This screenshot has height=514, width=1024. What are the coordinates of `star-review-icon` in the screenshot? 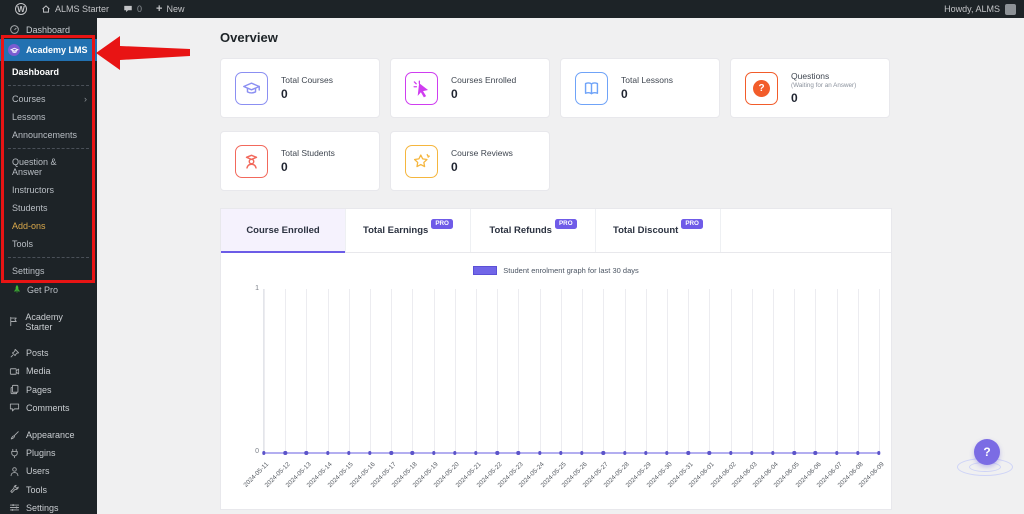 It's located at (421, 161).